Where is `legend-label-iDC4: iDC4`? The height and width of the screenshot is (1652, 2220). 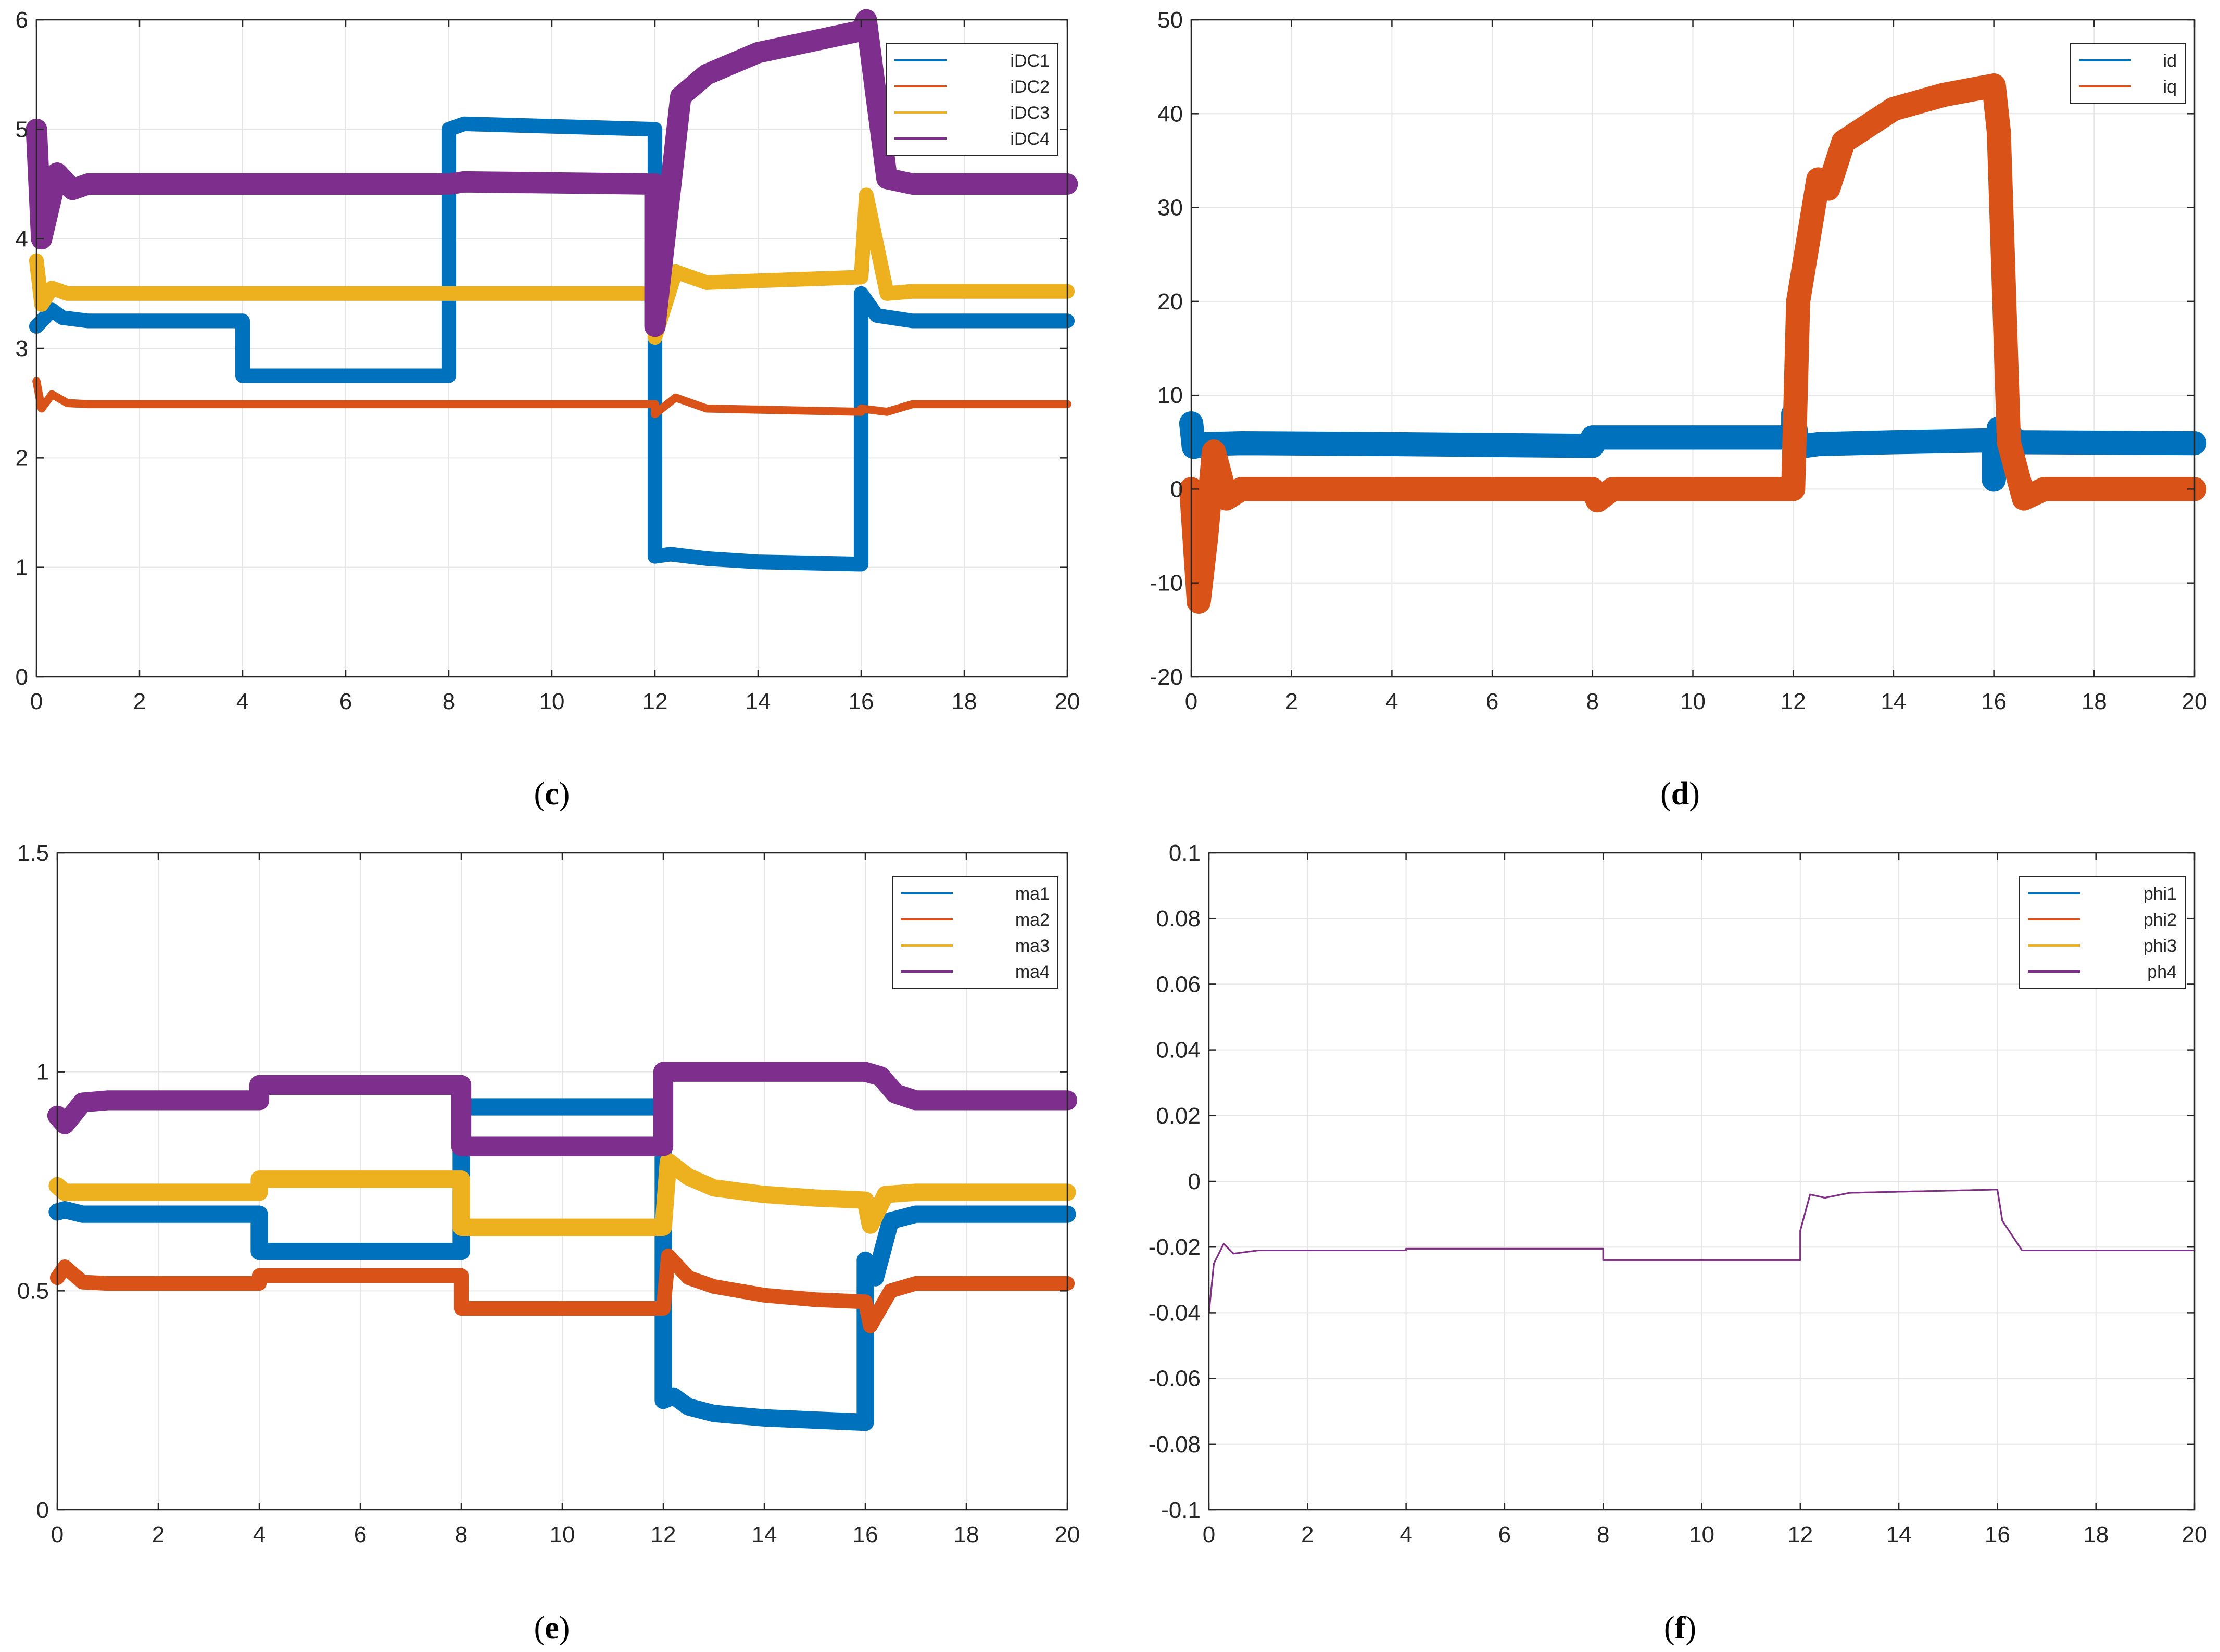
legend-label-iDC4: iDC4 is located at coordinates (1030, 139).